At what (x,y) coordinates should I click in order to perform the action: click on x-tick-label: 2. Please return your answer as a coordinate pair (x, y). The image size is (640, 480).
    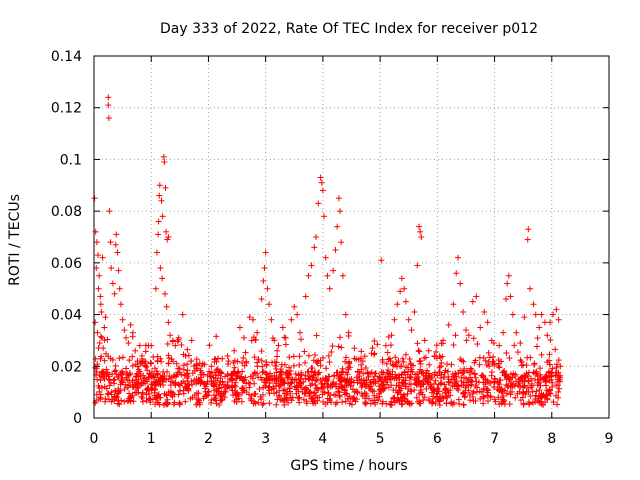
    Looking at the image, I should click on (208, 439).